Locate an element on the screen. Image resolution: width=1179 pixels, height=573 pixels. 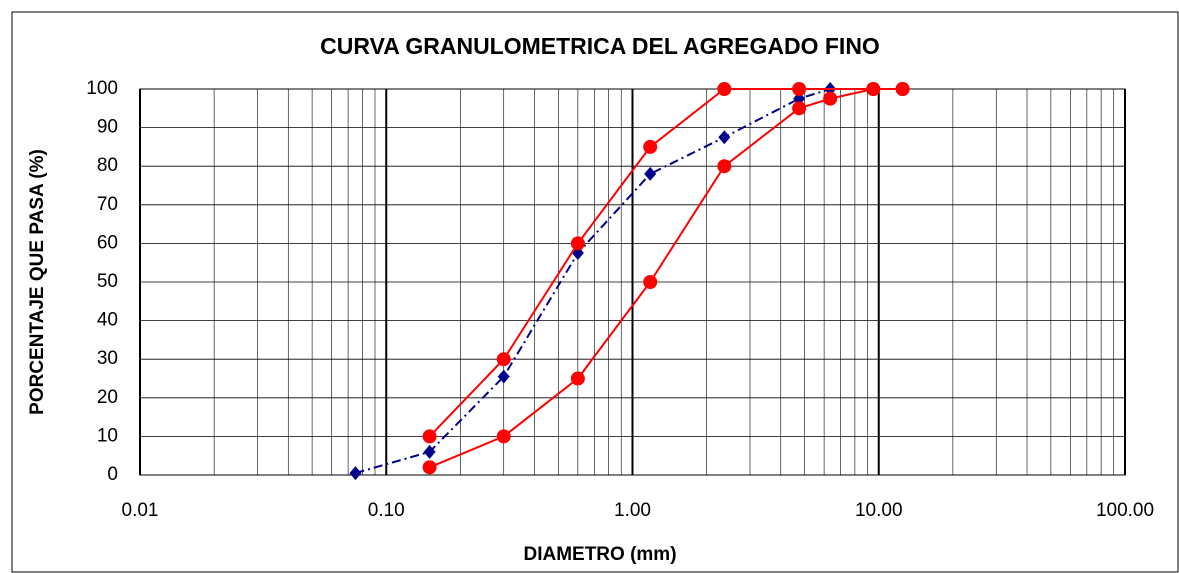
y-tick-label: 20 is located at coordinates (107, 397).